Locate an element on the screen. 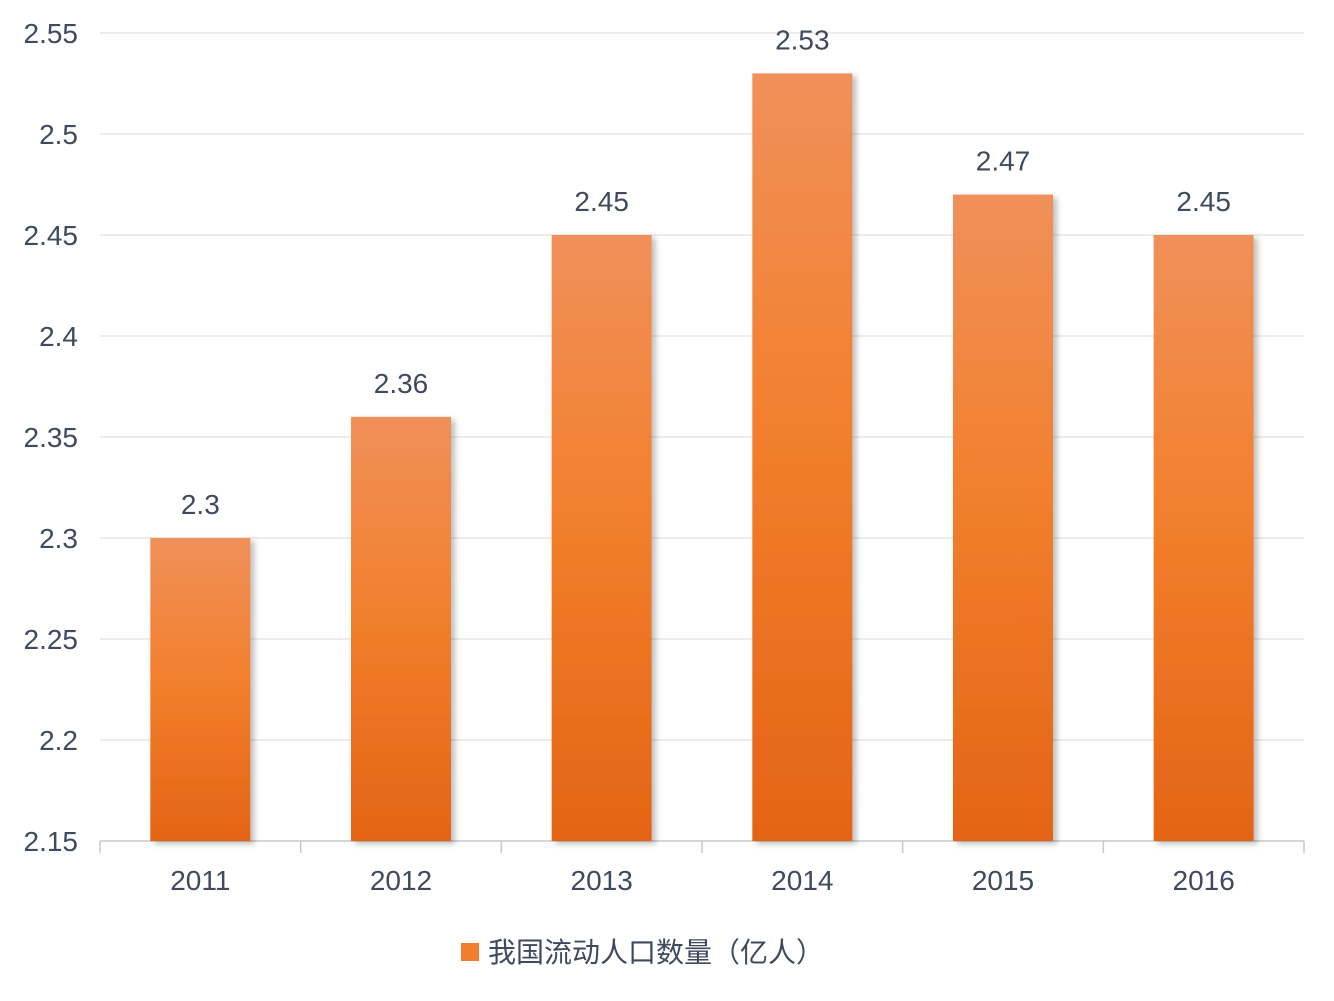  y-tick-label: 2.55 is located at coordinates (51, 33).